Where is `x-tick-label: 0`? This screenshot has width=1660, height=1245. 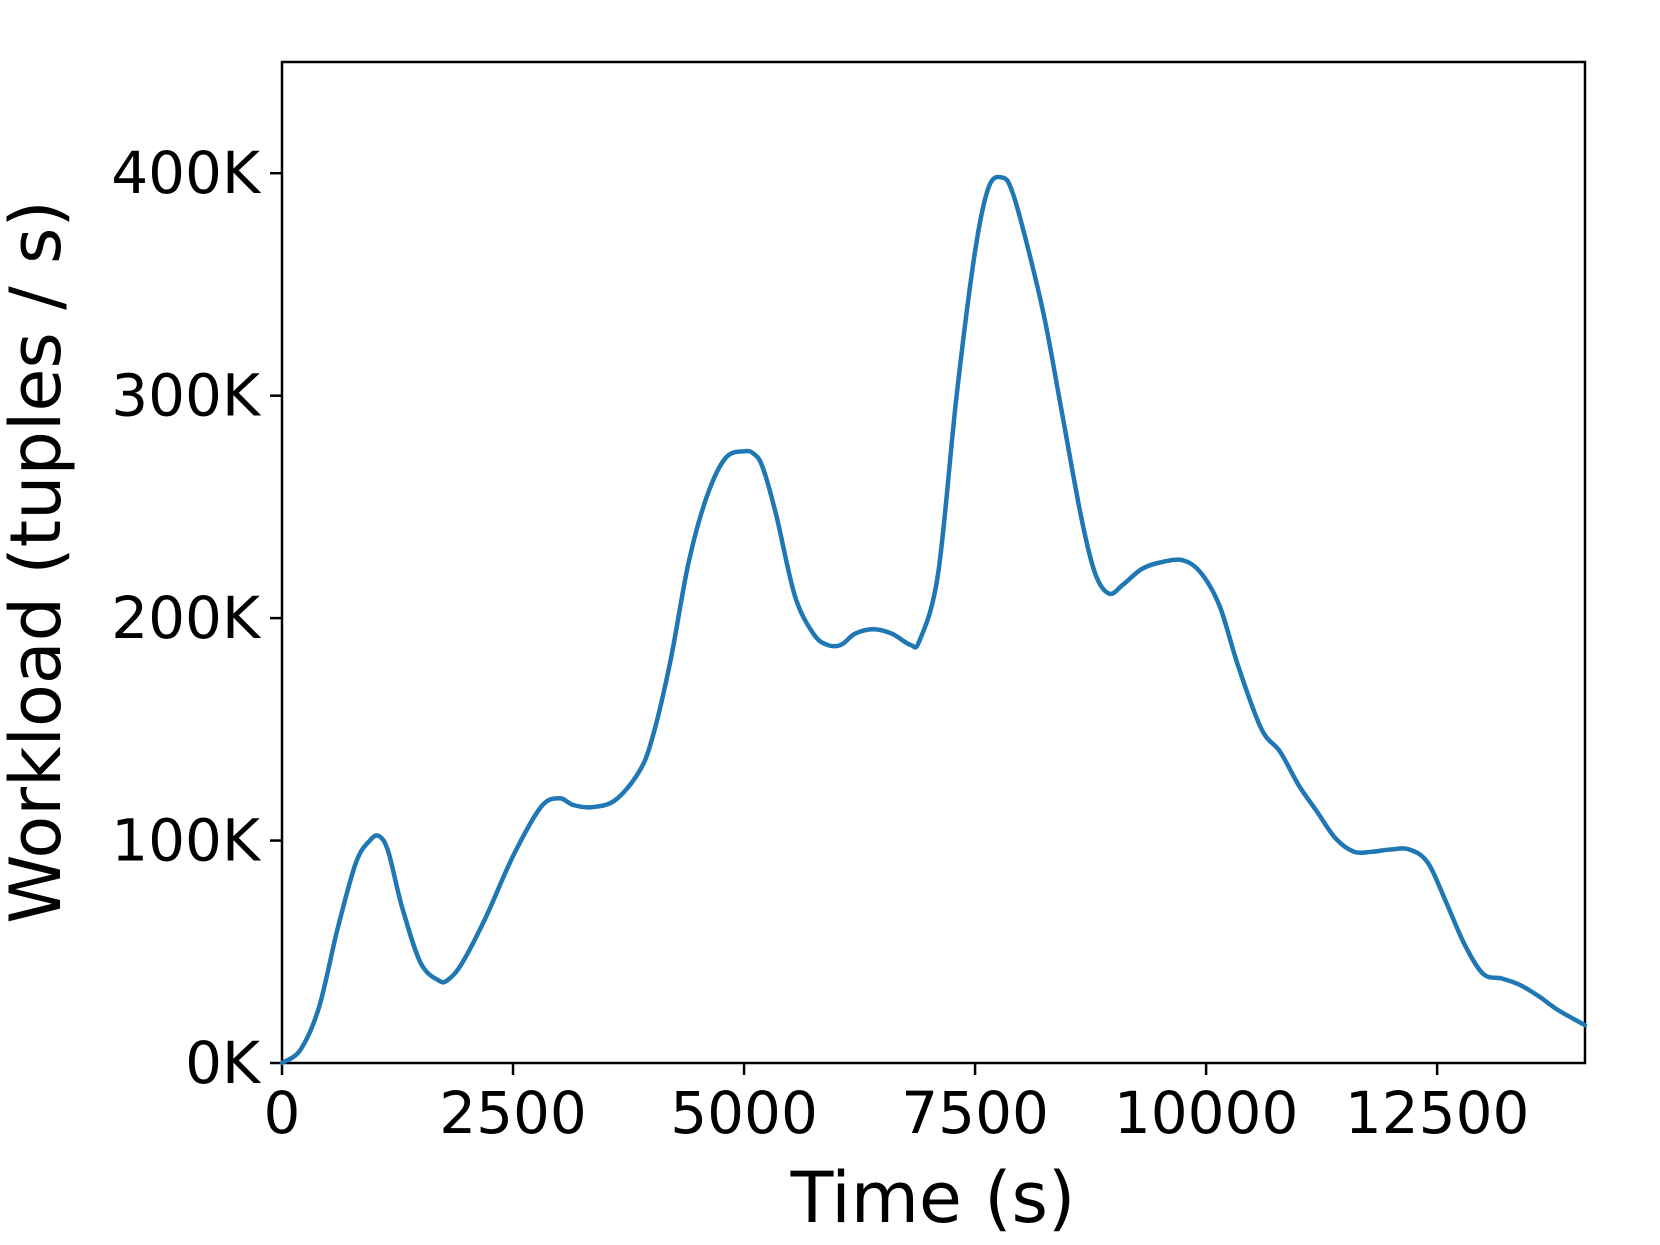 x-tick-label: 0 is located at coordinates (282, 1113).